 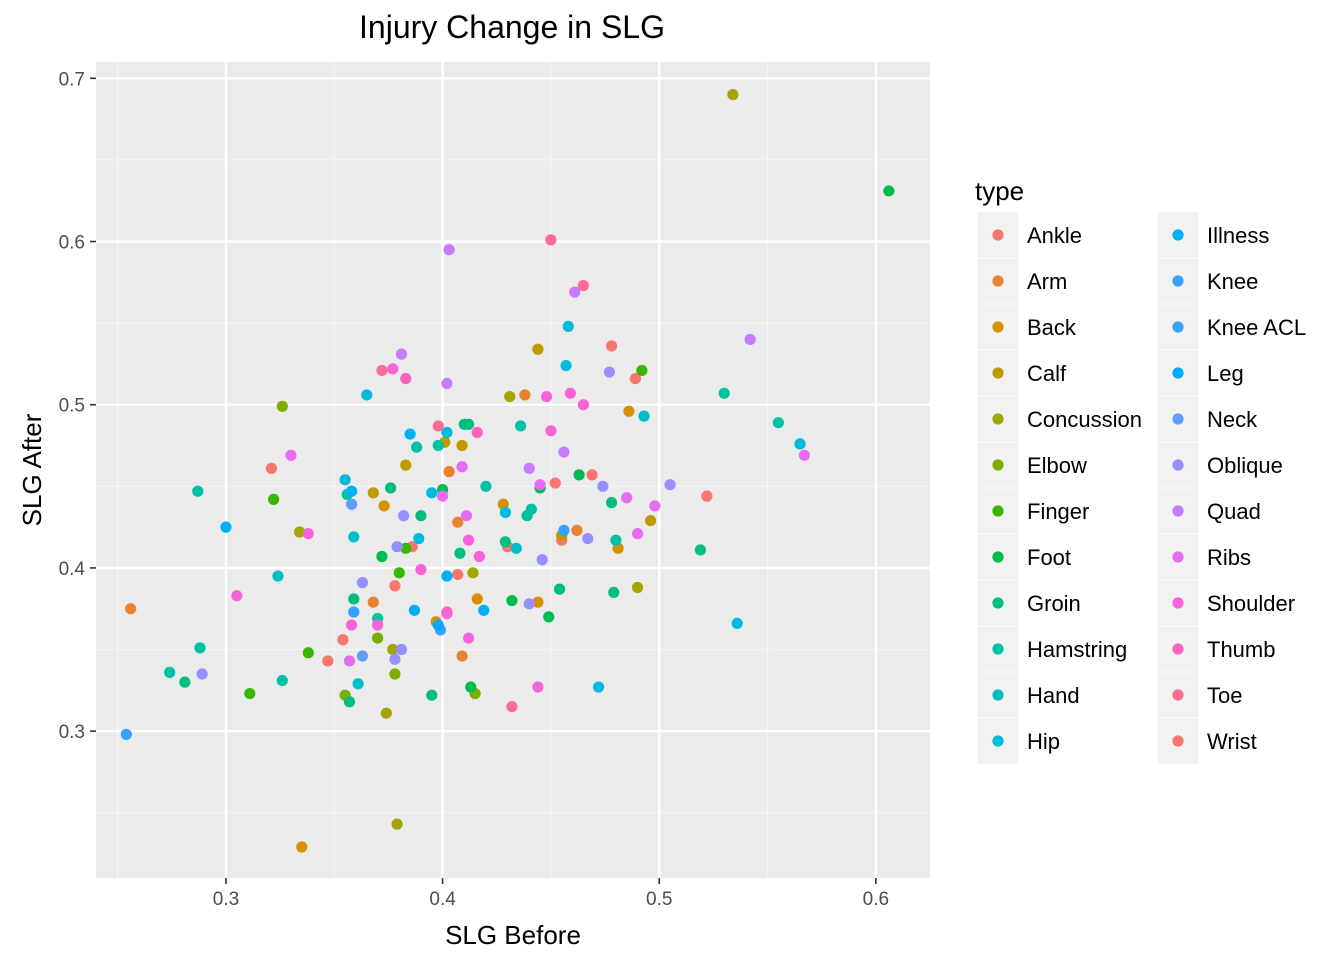 I want to click on legend-label: Leg, so click(x=1225, y=373).